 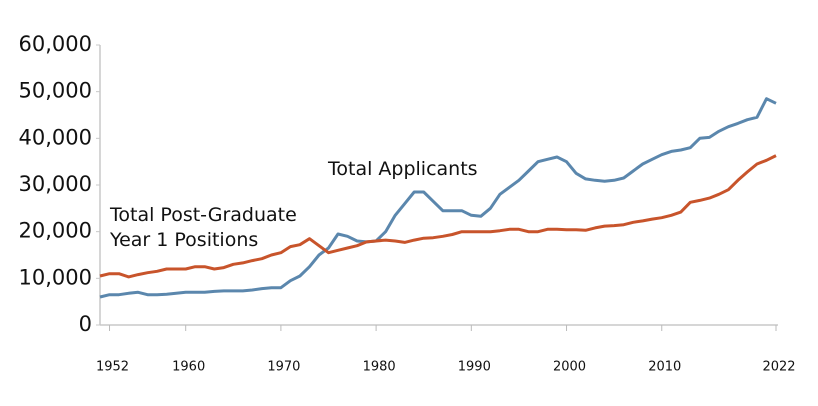 I want to click on x-tick-label: 1990, so click(x=474, y=367).